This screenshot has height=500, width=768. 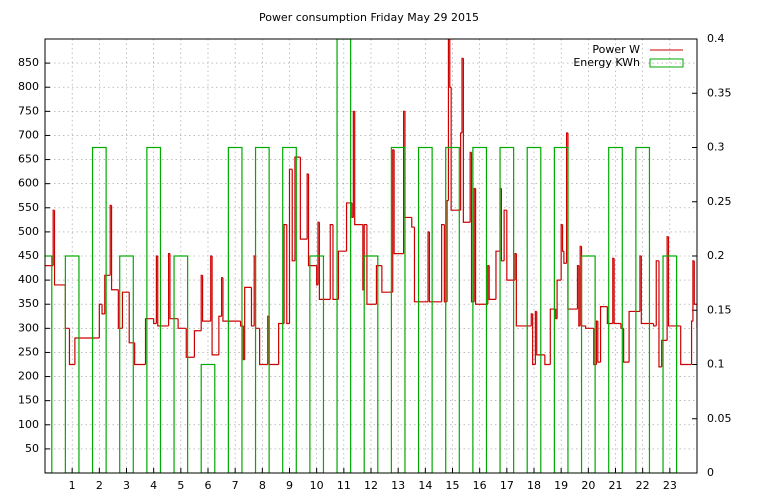 I want to click on x-tick-label: 17, so click(x=507, y=485).